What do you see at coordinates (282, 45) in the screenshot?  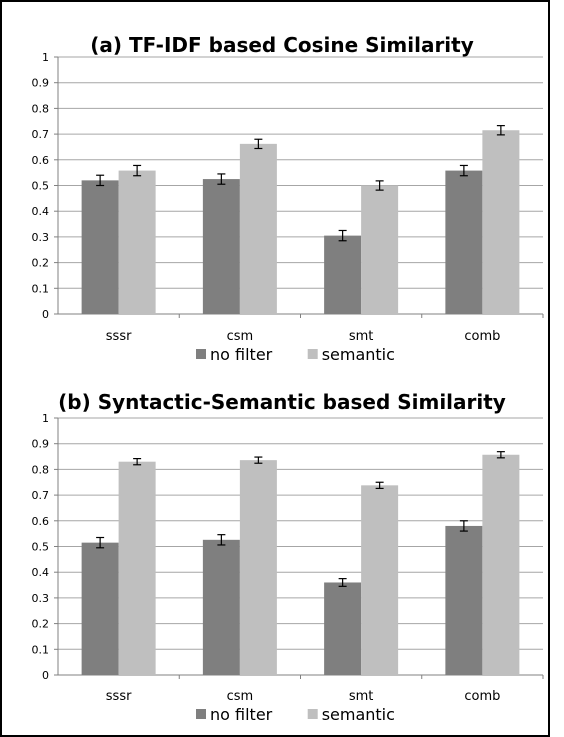 I see `chart-title: (a) TF-IDF based Cosine Similarity` at bounding box center [282, 45].